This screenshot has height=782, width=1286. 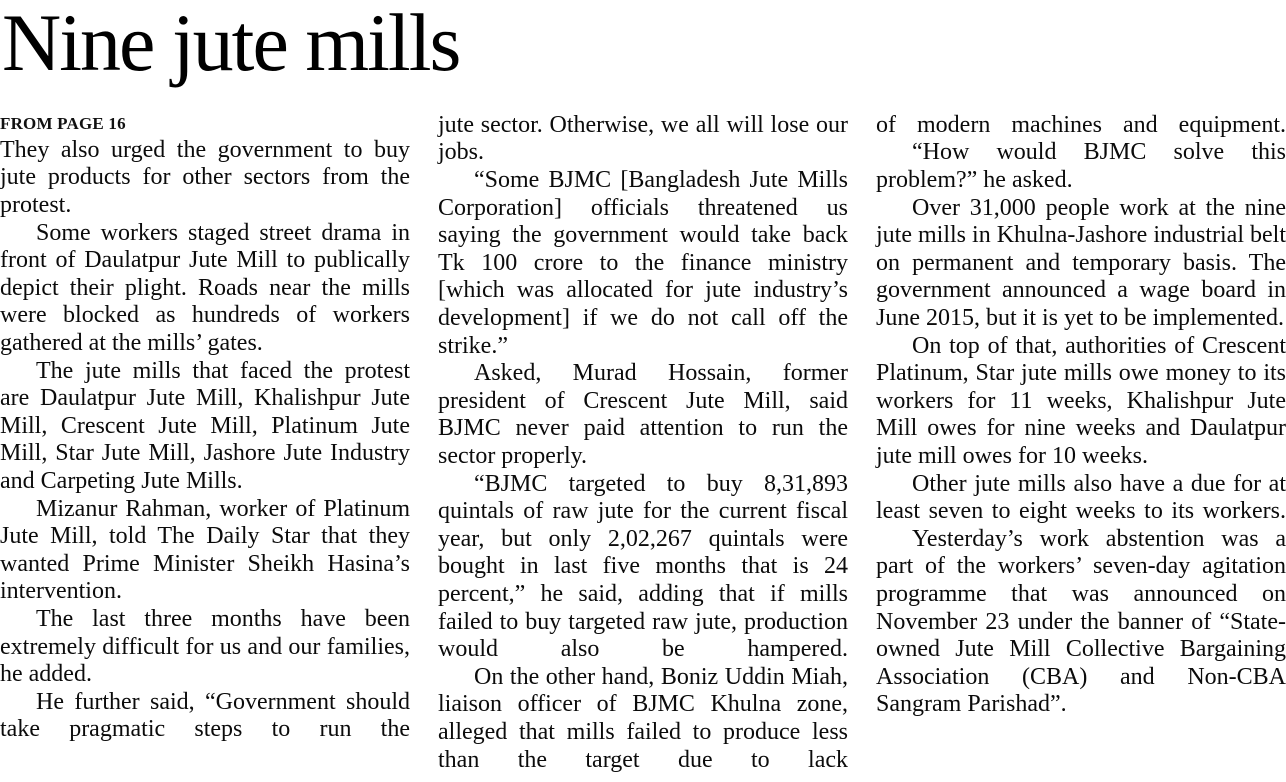 What do you see at coordinates (231, 44) in the screenshot?
I see `article-headline: Nine jute mills` at bounding box center [231, 44].